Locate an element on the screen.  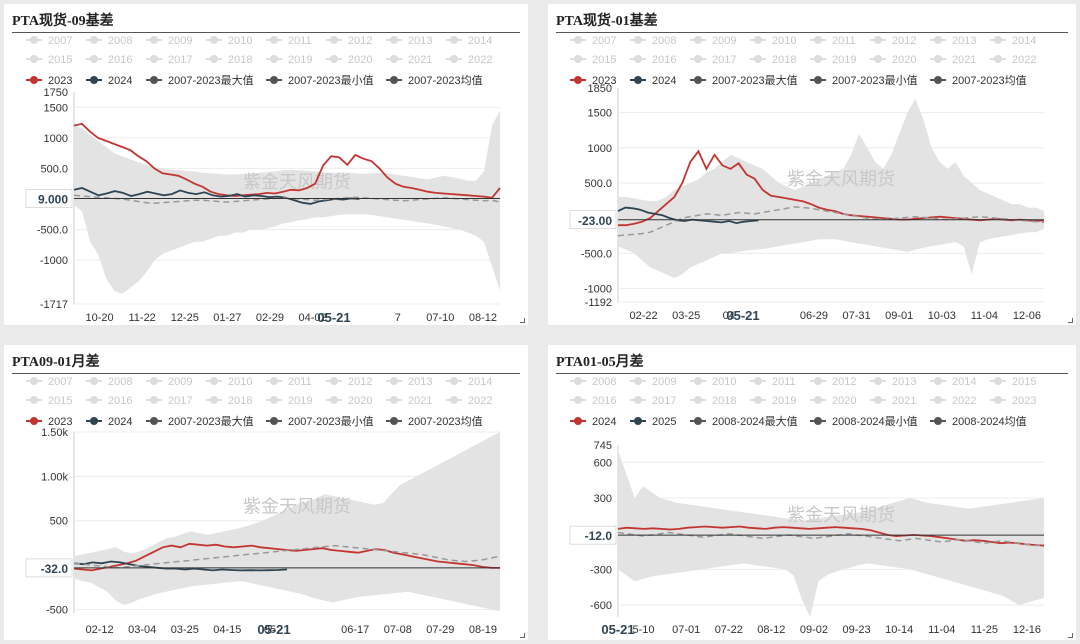
x-tick-label: 07-08 is located at coordinates (398, 630).